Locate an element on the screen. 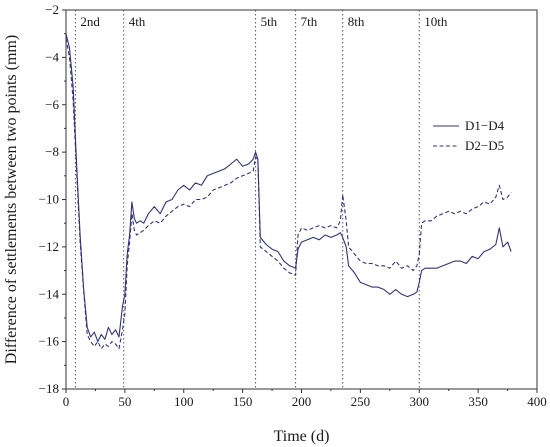 The width and height of the screenshot is (550, 447). event-label: 7th is located at coordinates (309, 21).